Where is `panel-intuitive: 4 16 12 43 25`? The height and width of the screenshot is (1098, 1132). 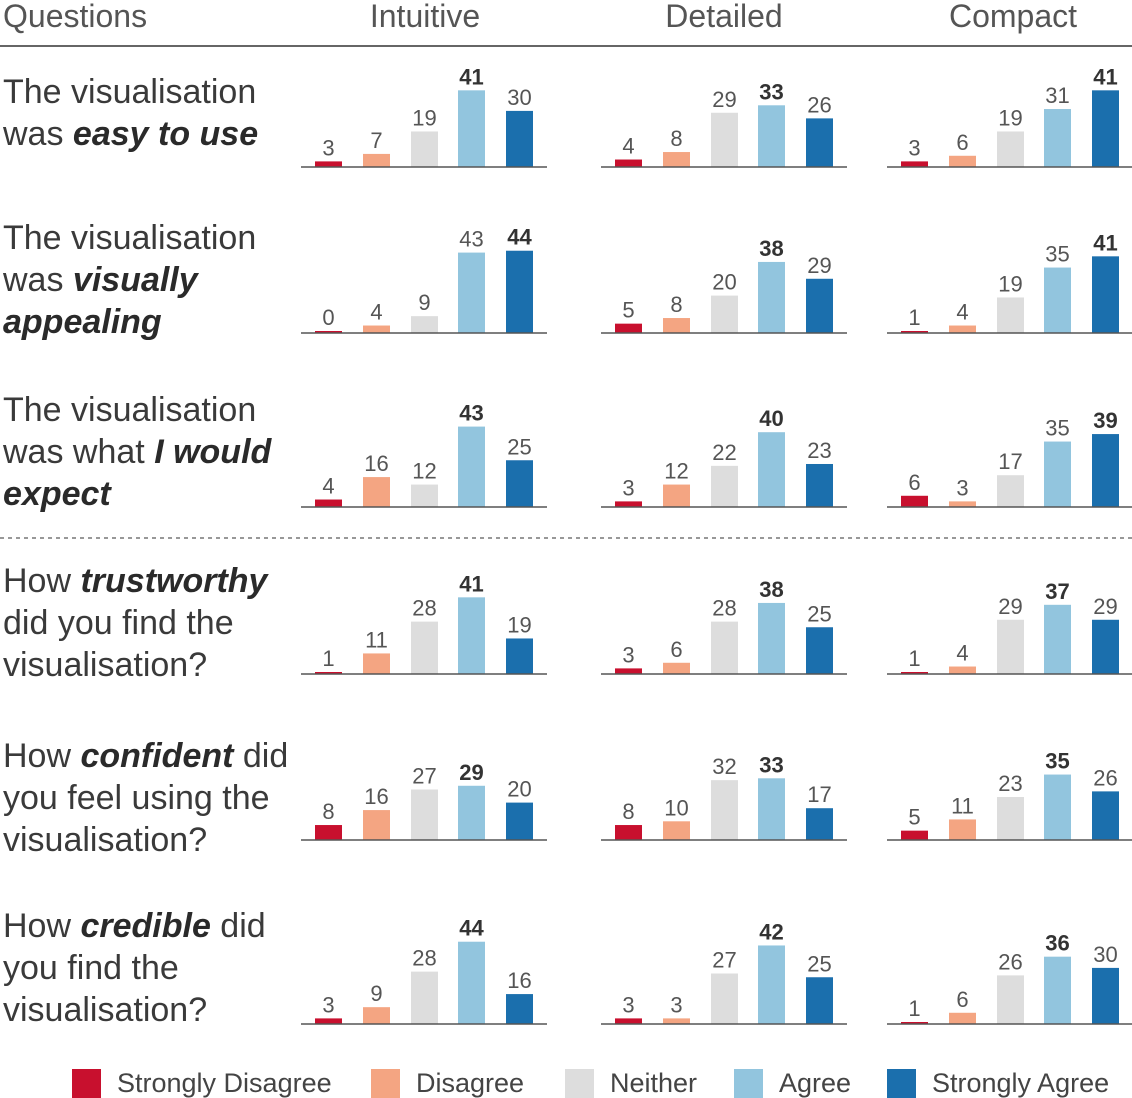 panel-intuitive: 4 16 12 43 25 is located at coordinates (424, 454).